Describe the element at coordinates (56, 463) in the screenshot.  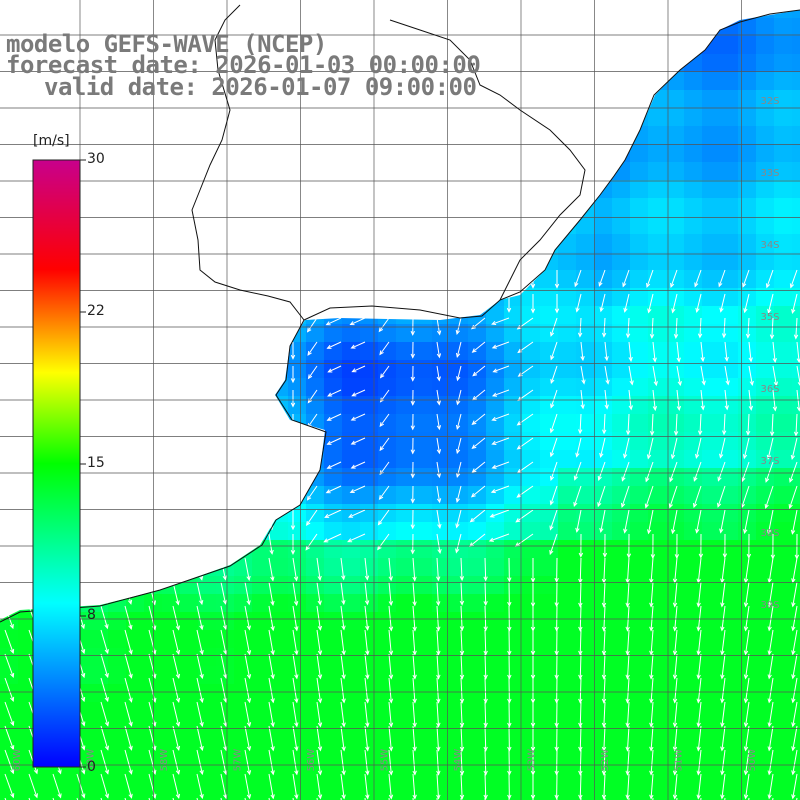
I see `colorbar` at that location.